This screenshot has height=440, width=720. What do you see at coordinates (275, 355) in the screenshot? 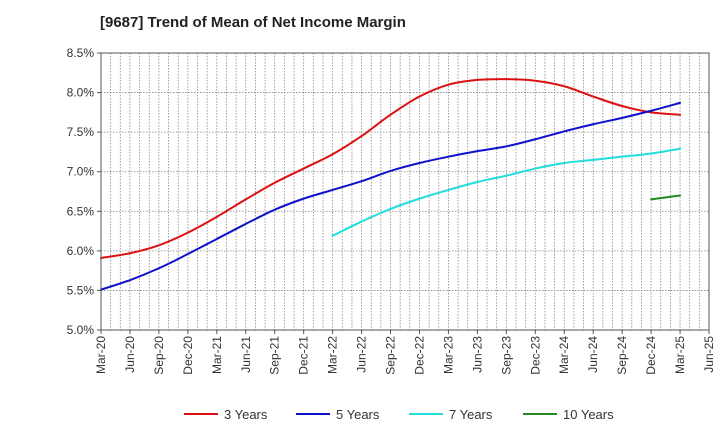
I see `x-tick-label: Sep-21` at bounding box center [275, 355].